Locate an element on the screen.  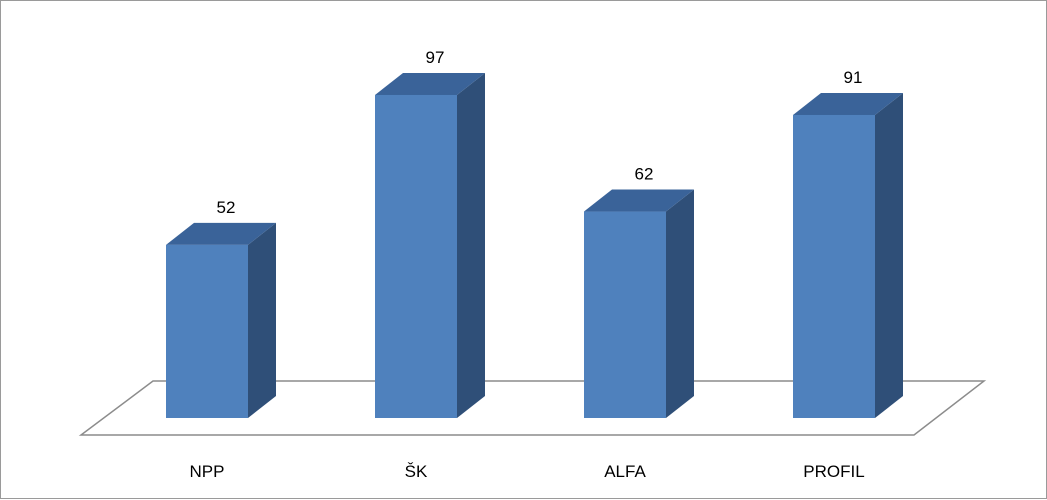
bar-šk is located at coordinates (430, 245).